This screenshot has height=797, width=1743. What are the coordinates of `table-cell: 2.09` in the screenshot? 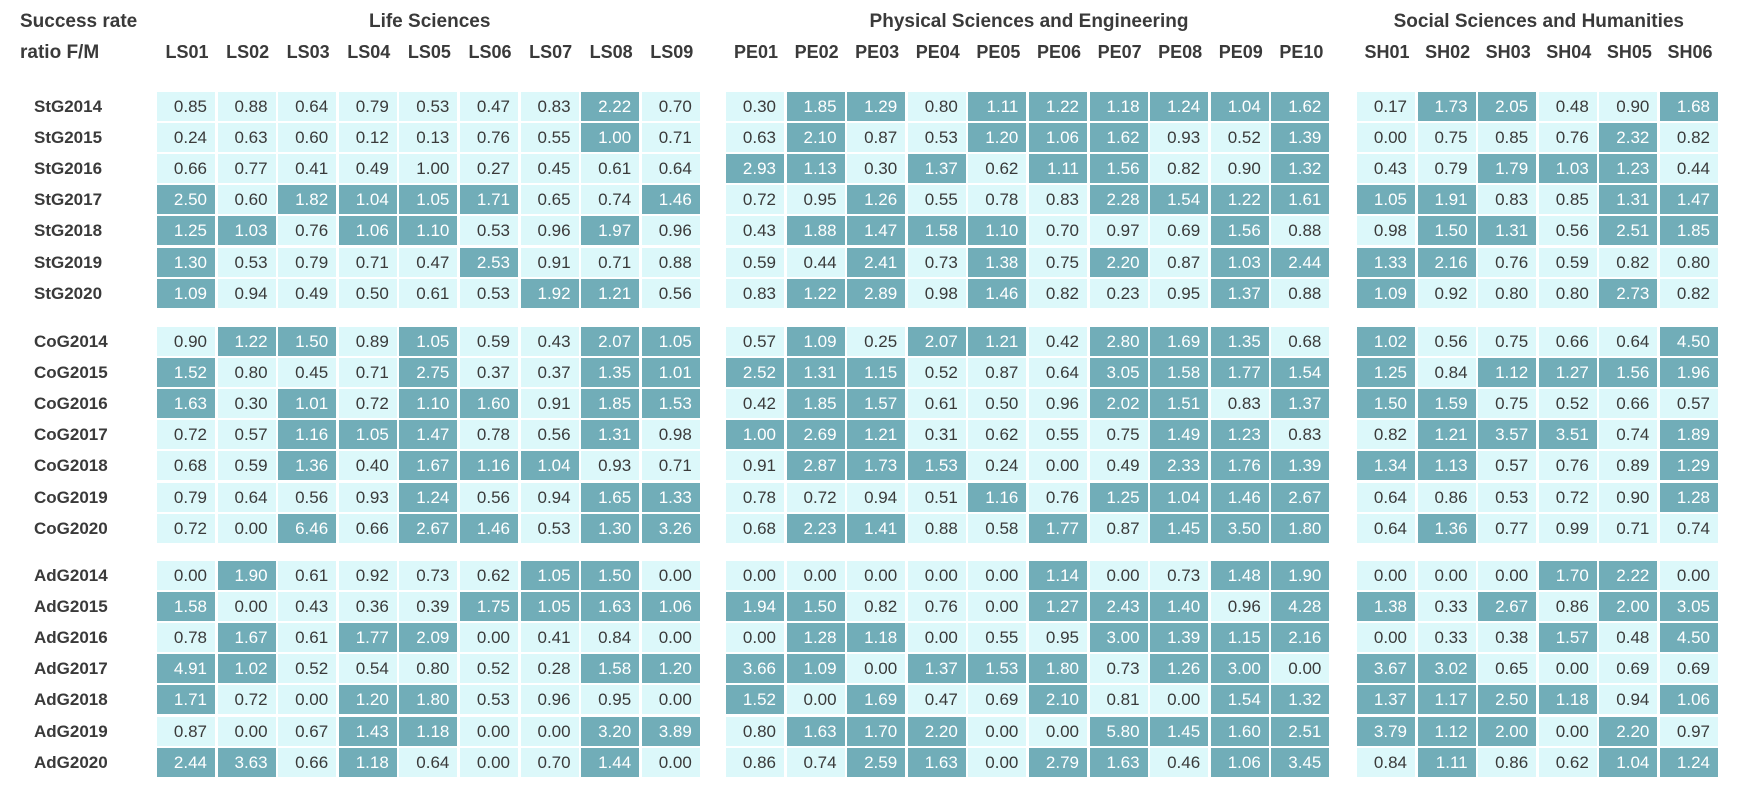 It's located at (428, 638).